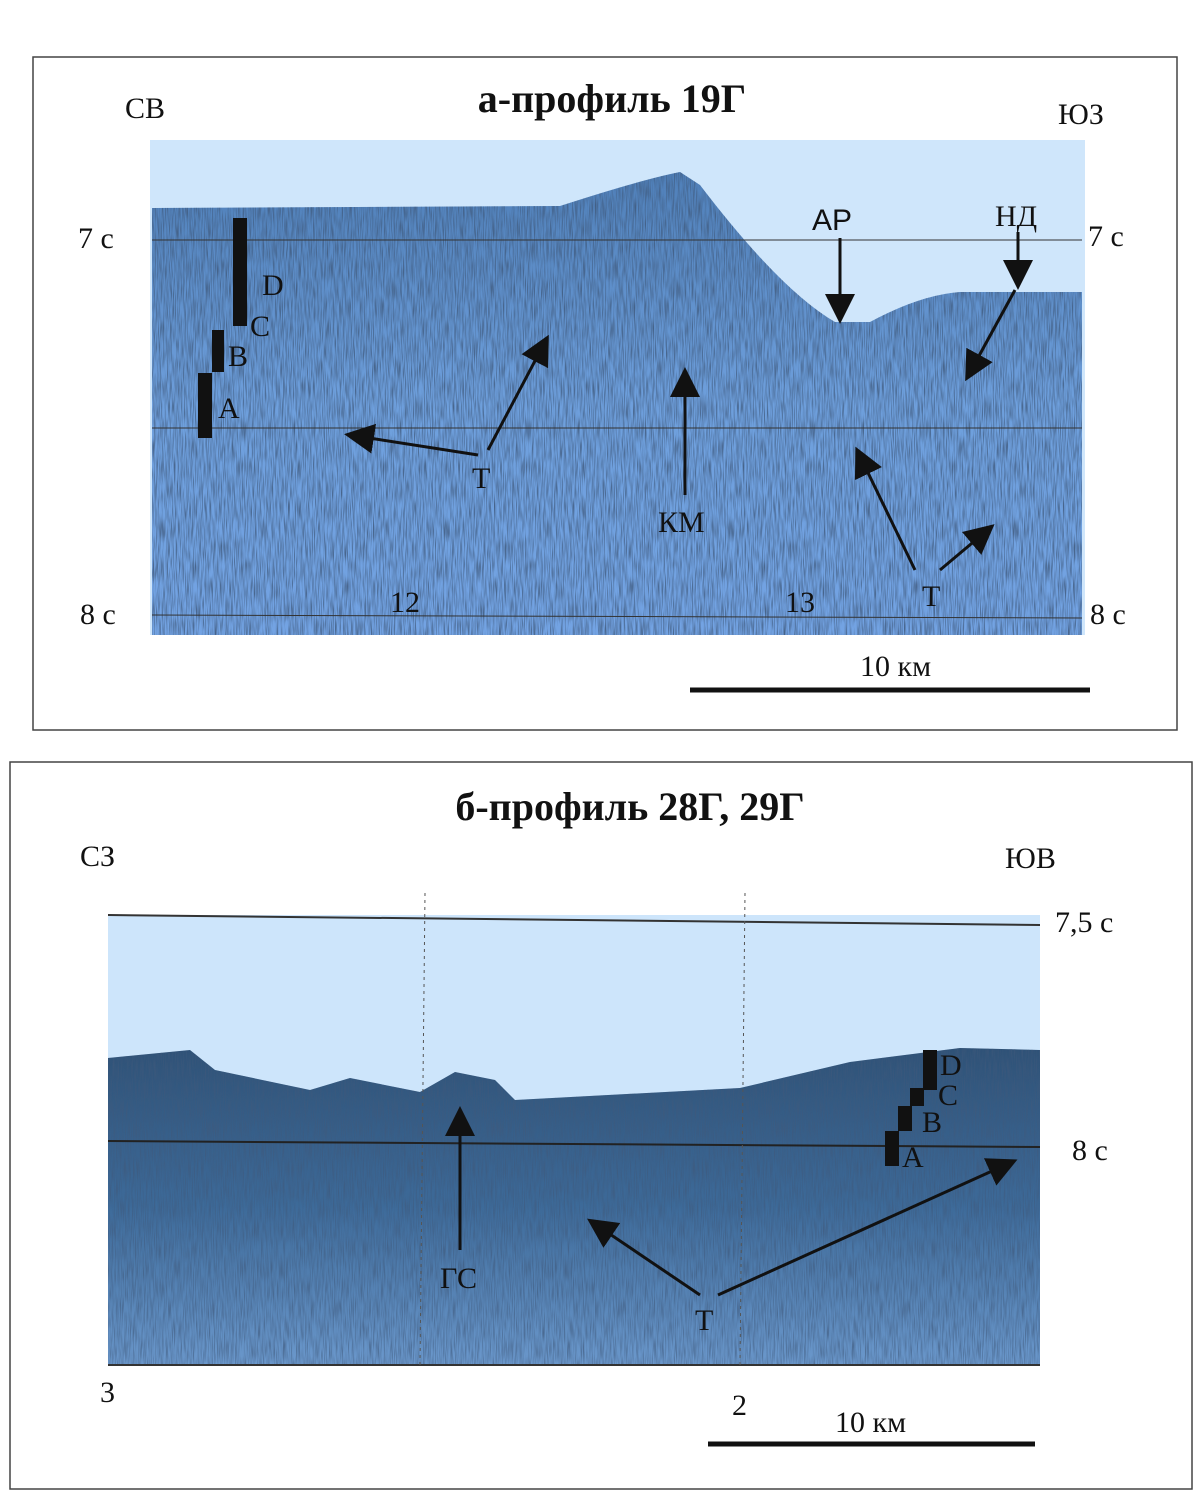  I want to click on direction: ЮВ, so click(1030, 858).